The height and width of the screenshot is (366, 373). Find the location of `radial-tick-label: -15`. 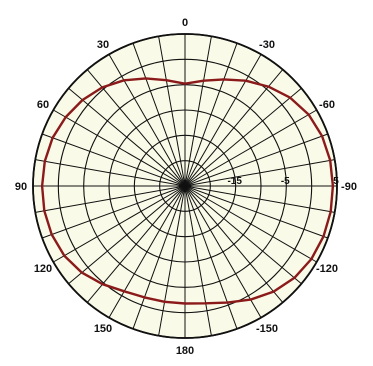

radial-tick-label: -15 is located at coordinates (234, 181).